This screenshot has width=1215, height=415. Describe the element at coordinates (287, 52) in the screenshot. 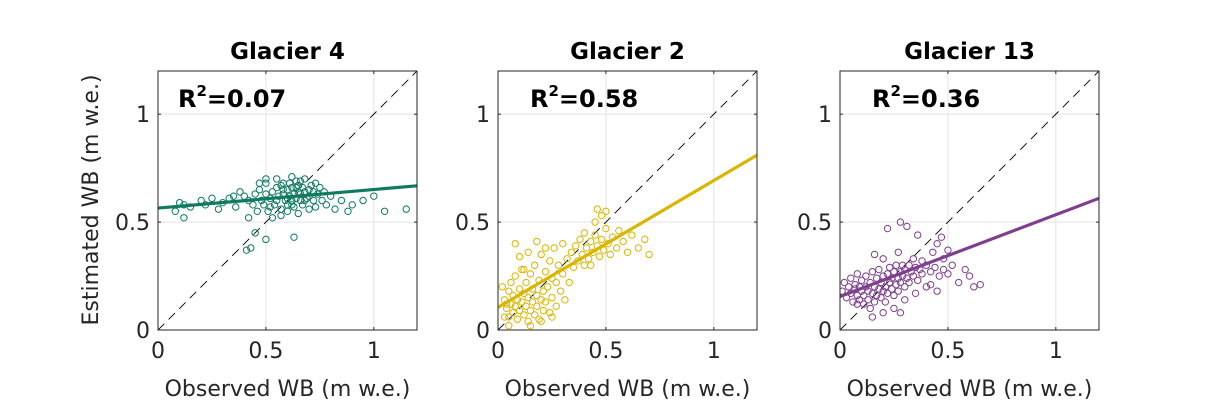

I see `chart-title: Glacier 4` at that location.